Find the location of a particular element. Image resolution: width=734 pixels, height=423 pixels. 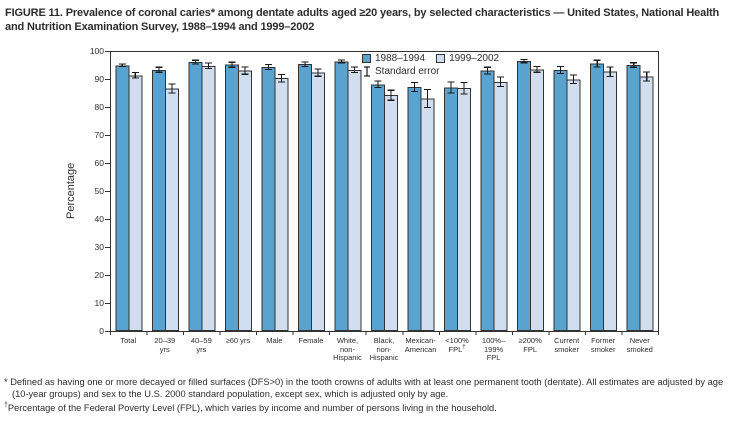

x-category-label: Total is located at coordinates (128, 340).